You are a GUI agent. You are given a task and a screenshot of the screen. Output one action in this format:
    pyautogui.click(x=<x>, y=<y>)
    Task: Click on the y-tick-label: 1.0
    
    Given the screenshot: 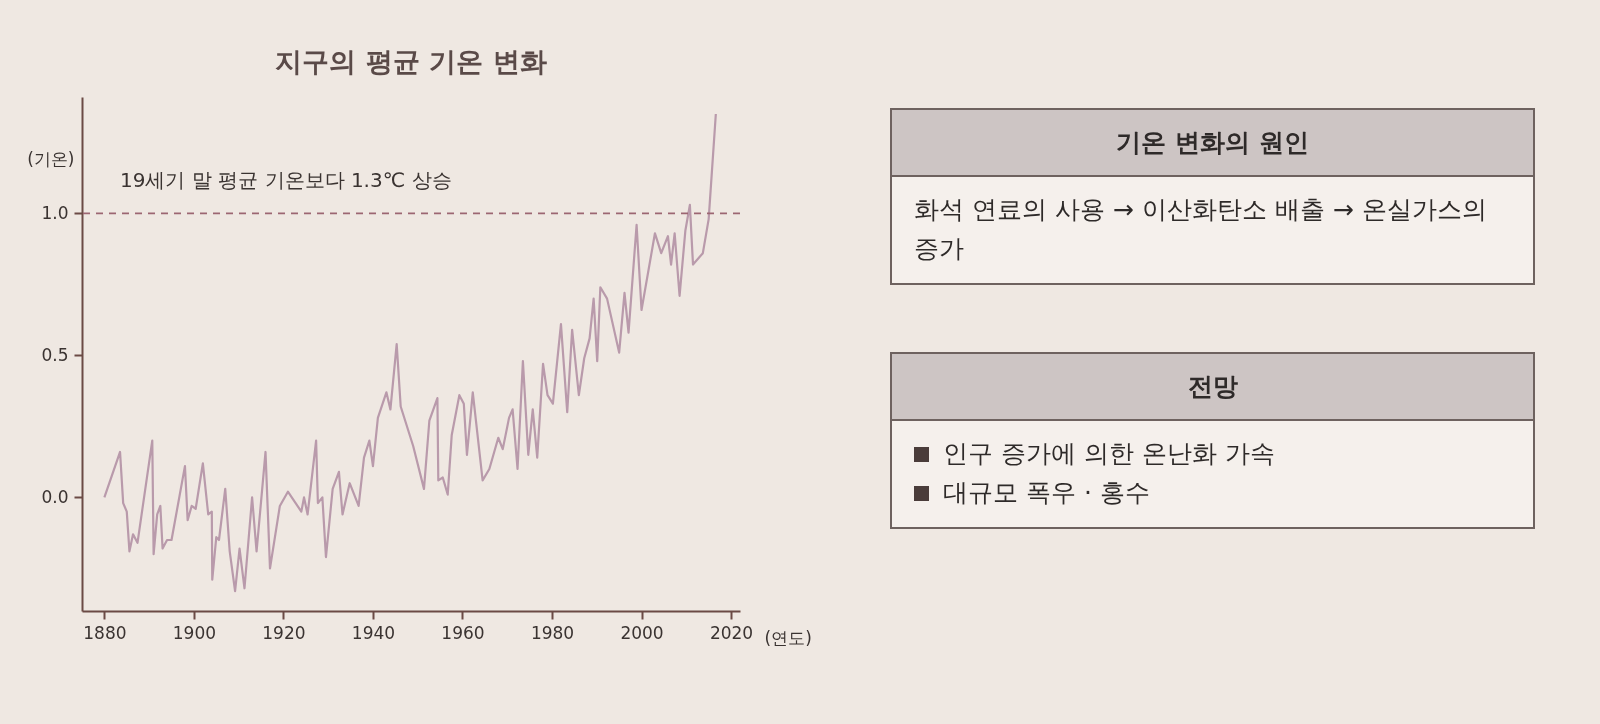 What is the action you would take?
    pyautogui.click(x=55, y=212)
    